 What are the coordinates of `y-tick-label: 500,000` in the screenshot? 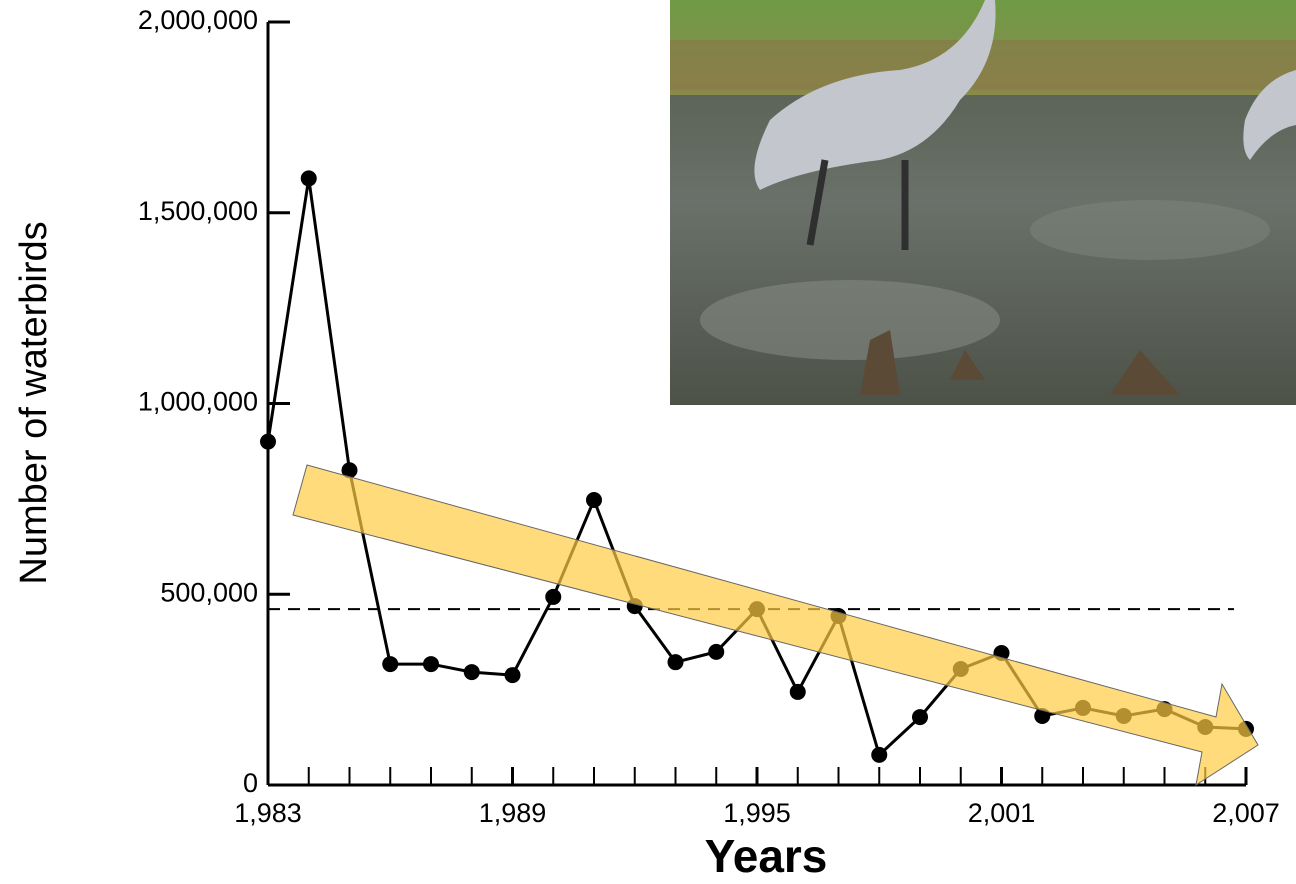 It's located at (209, 592).